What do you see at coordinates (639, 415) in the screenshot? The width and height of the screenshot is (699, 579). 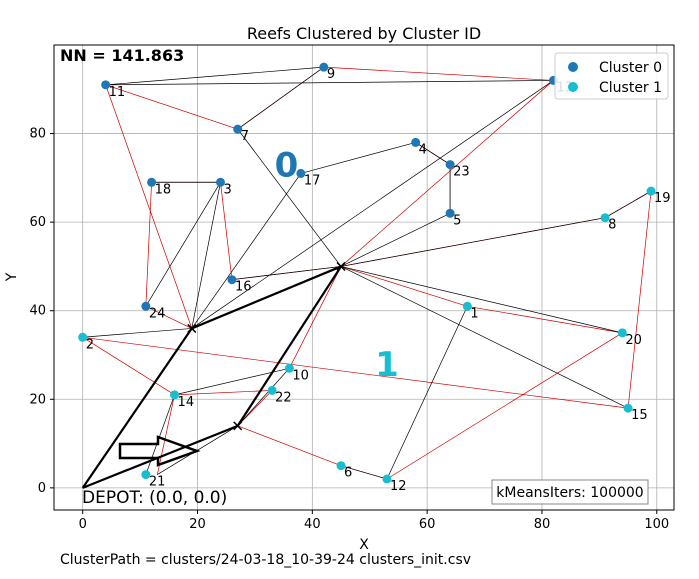 I see `point-label: 15` at bounding box center [639, 415].